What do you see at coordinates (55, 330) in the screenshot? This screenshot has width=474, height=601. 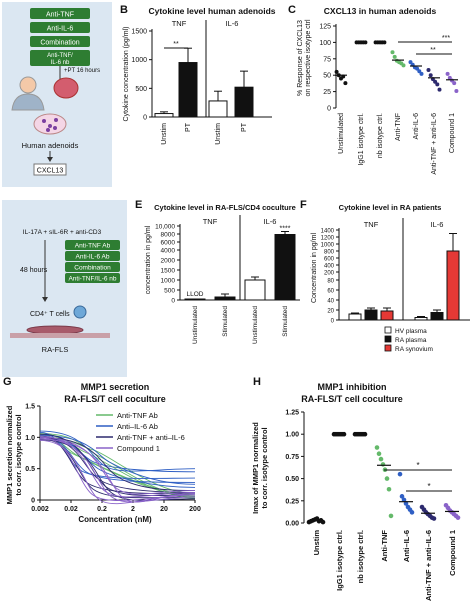 I see `fls-cell-icon` at bounding box center [55, 330].